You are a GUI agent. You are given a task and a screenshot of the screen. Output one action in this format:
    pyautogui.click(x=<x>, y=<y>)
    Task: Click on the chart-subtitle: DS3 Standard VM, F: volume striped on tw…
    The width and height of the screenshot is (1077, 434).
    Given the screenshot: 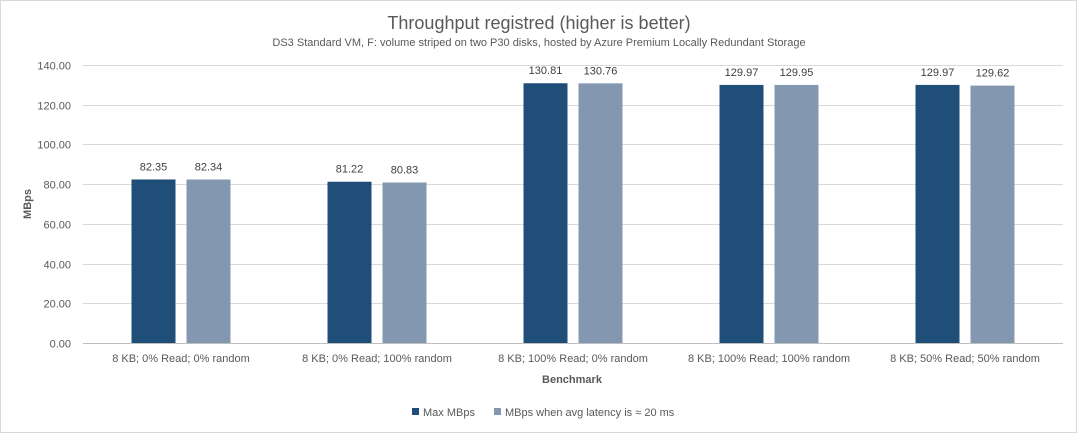 What is the action you would take?
    pyautogui.click(x=538, y=43)
    